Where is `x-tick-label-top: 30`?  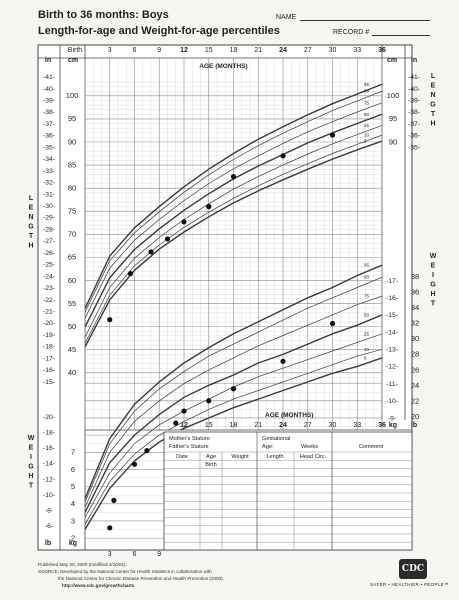 x-tick-label-top: 30 is located at coordinates (333, 50).